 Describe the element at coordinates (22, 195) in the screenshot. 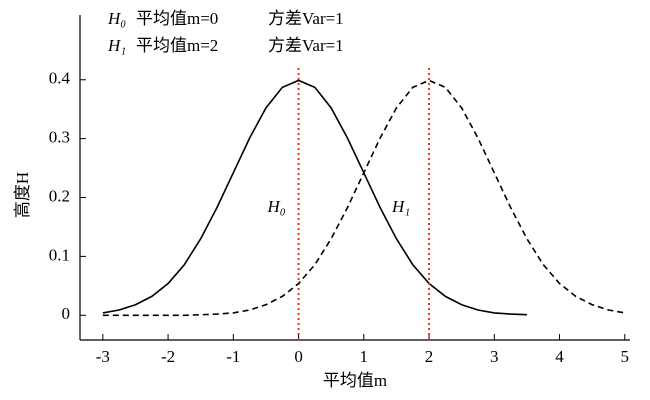

I see `y-axis-label: 高度H` at that location.